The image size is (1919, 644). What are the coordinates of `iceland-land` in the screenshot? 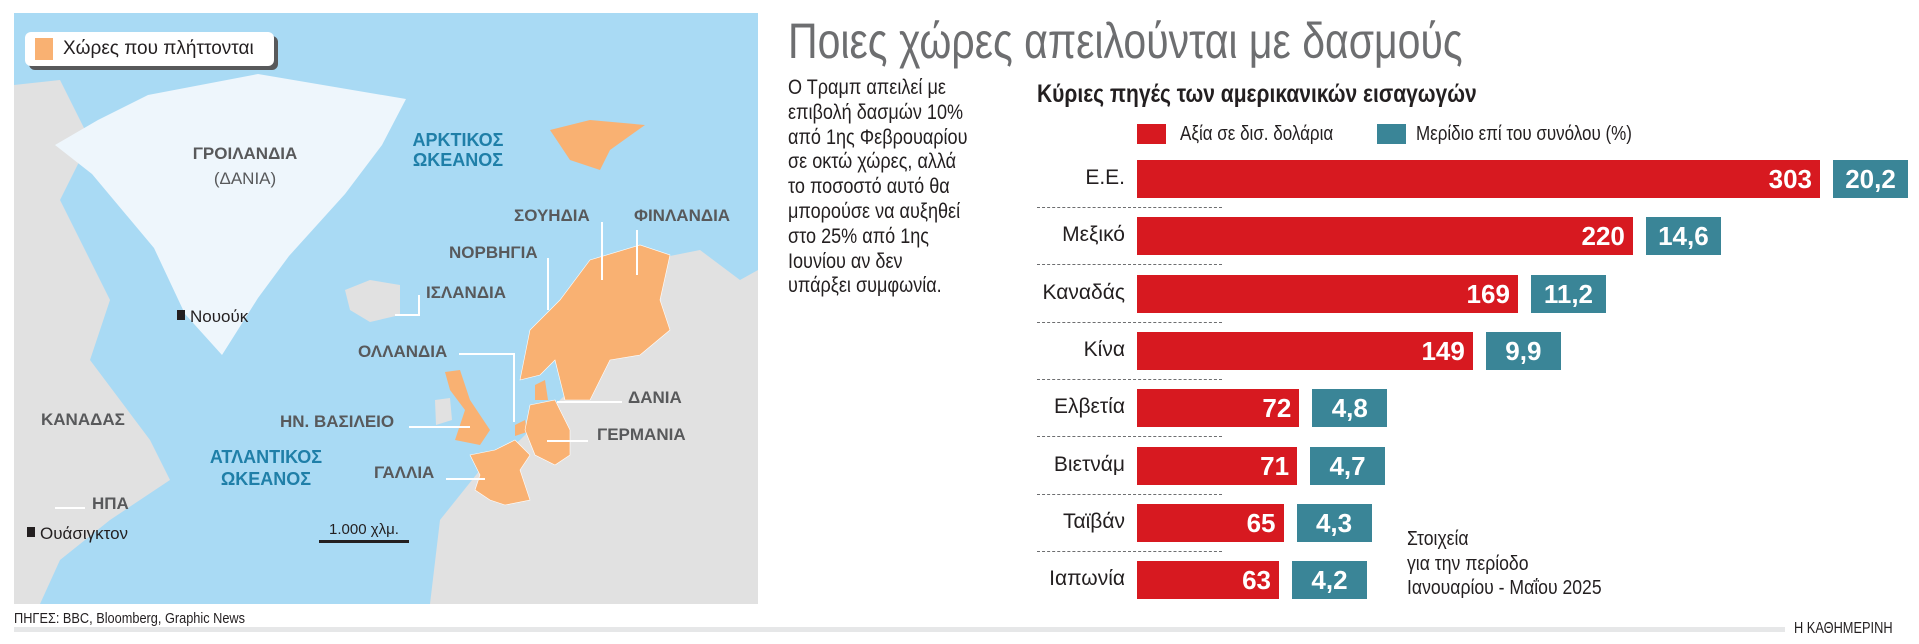 It's located at (372, 301).